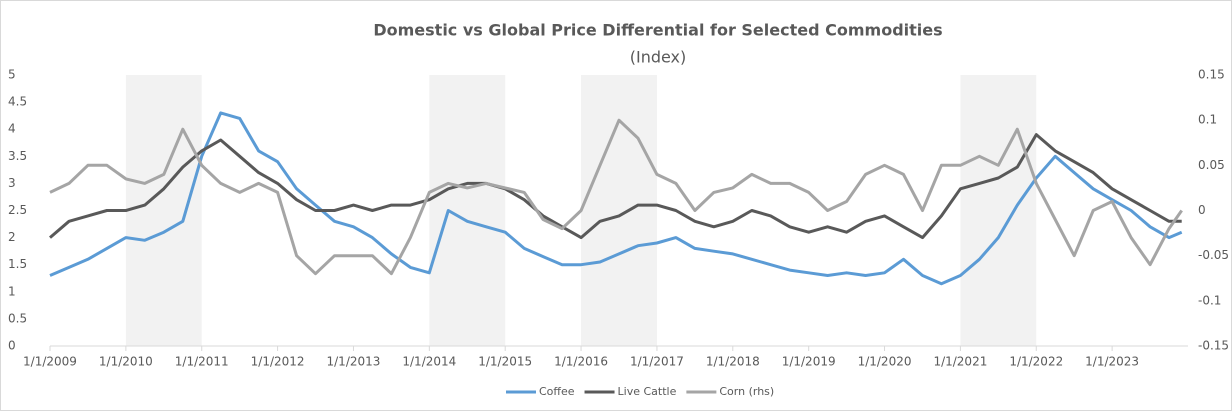 The height and width of the screenshot is (415, 1232). What do you see at coordinates (12, 183) in the screenshot?
I see `y-tick-label: 3` at bounding box center [12, 183].